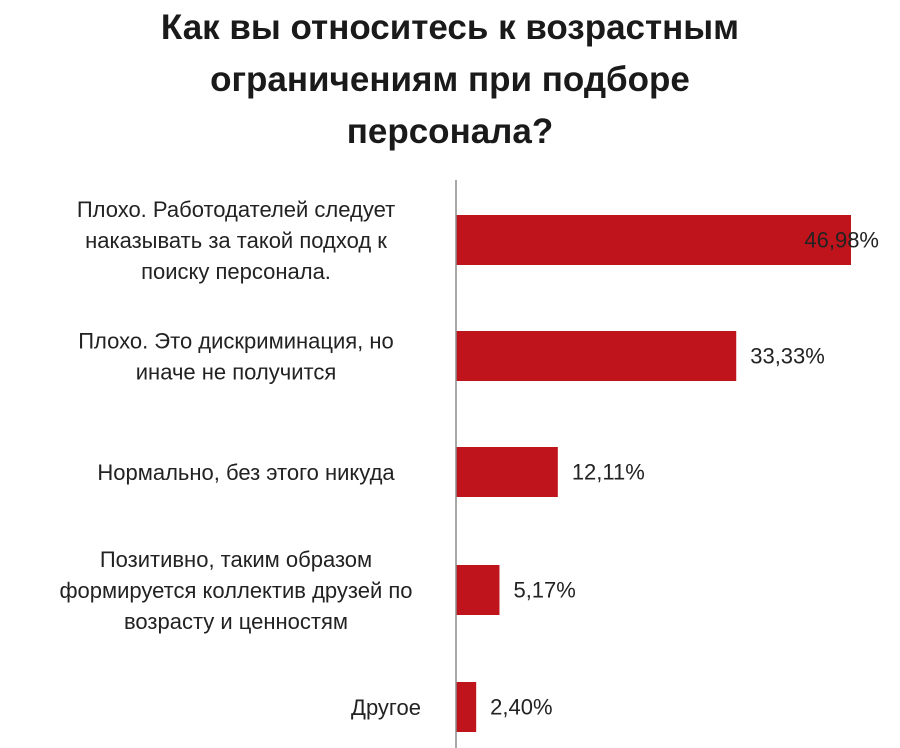  I want to click on value-label-4: 5,17%, so click(544, 590).